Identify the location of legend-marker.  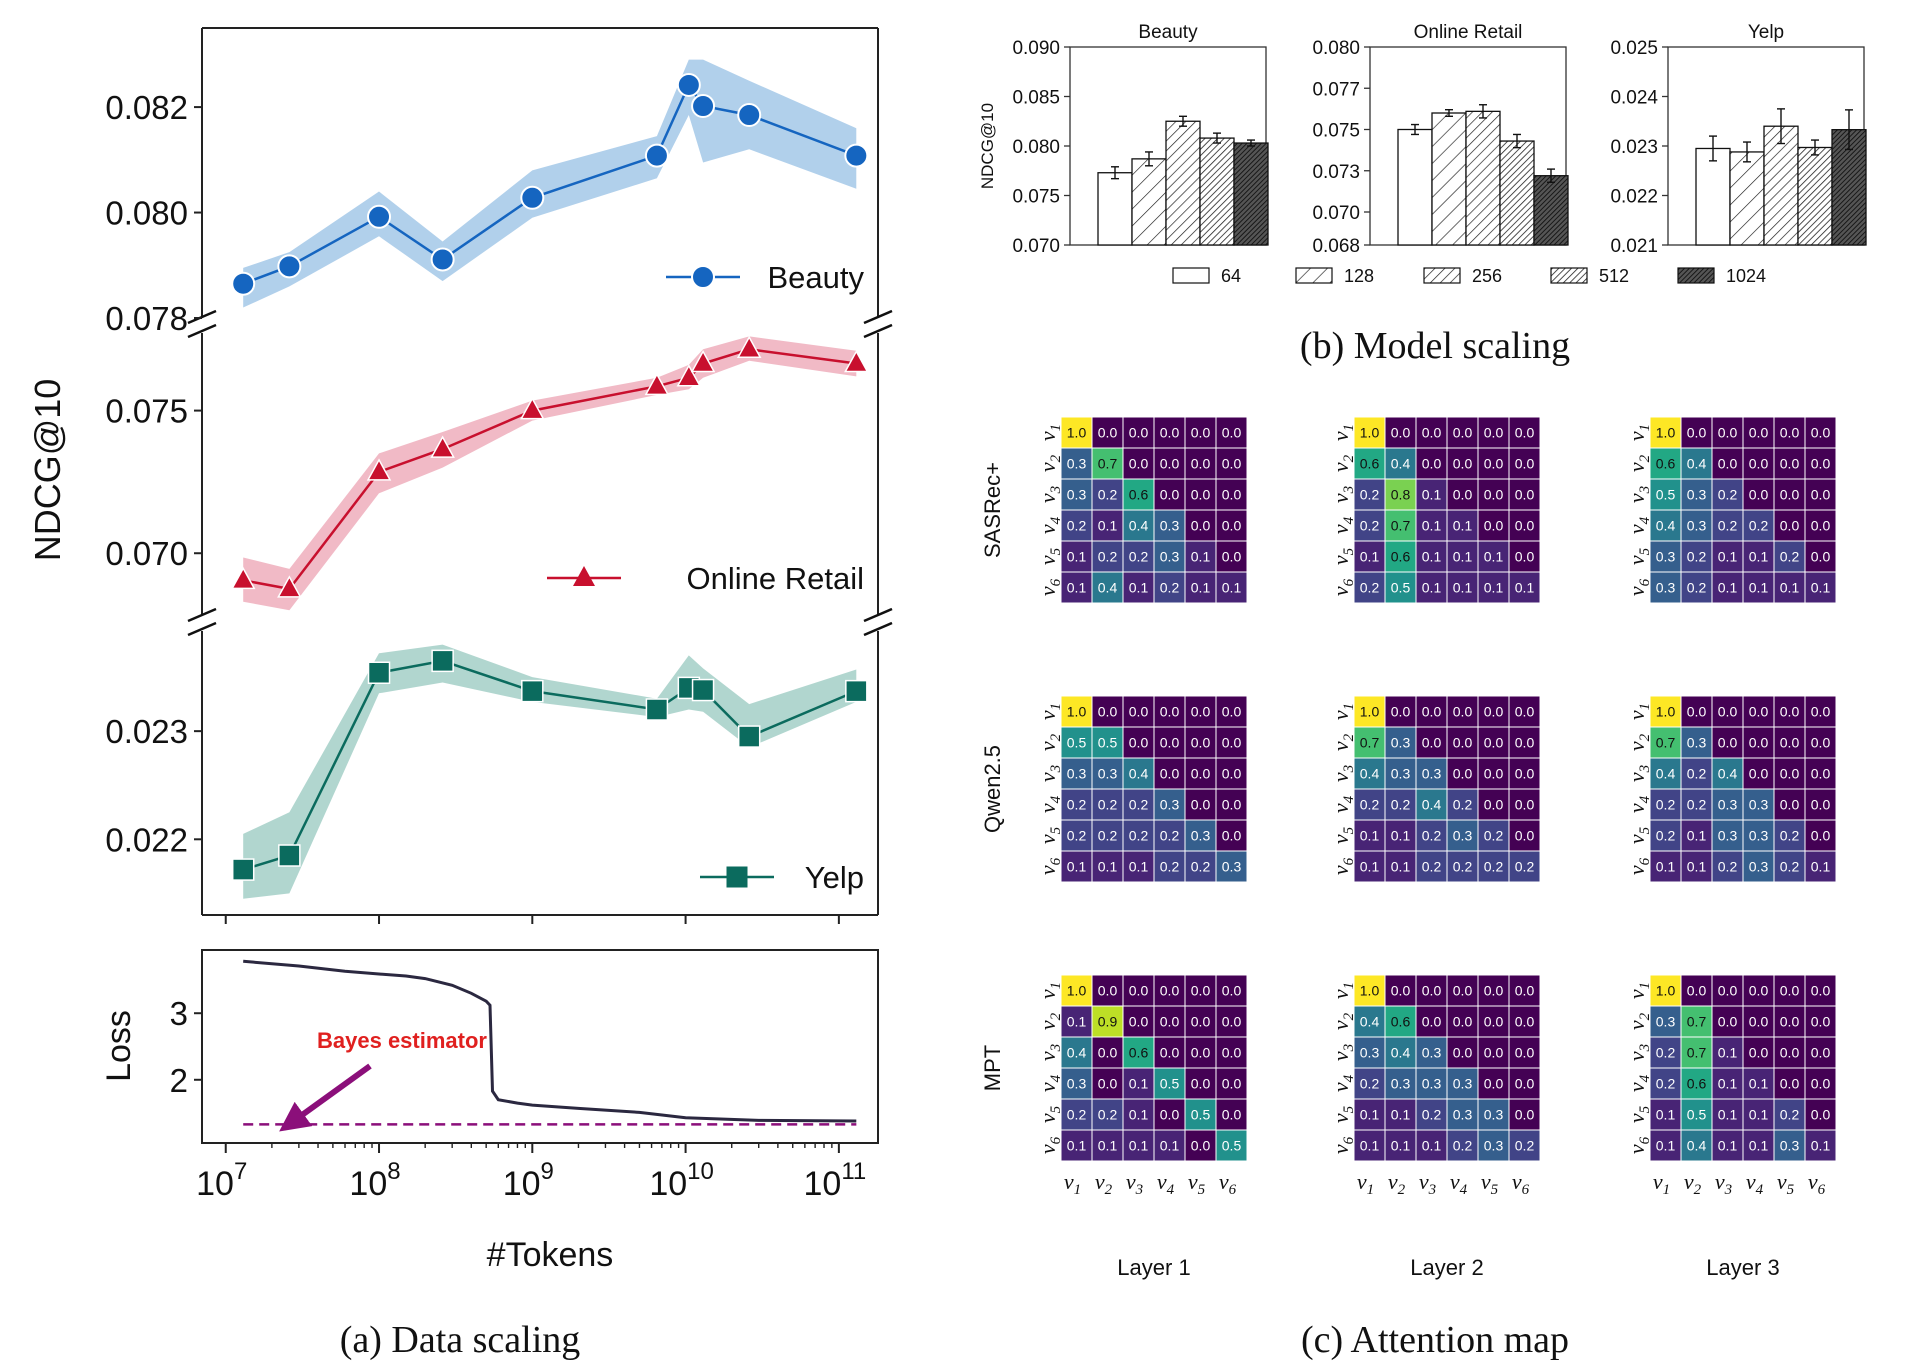
(737, 877).